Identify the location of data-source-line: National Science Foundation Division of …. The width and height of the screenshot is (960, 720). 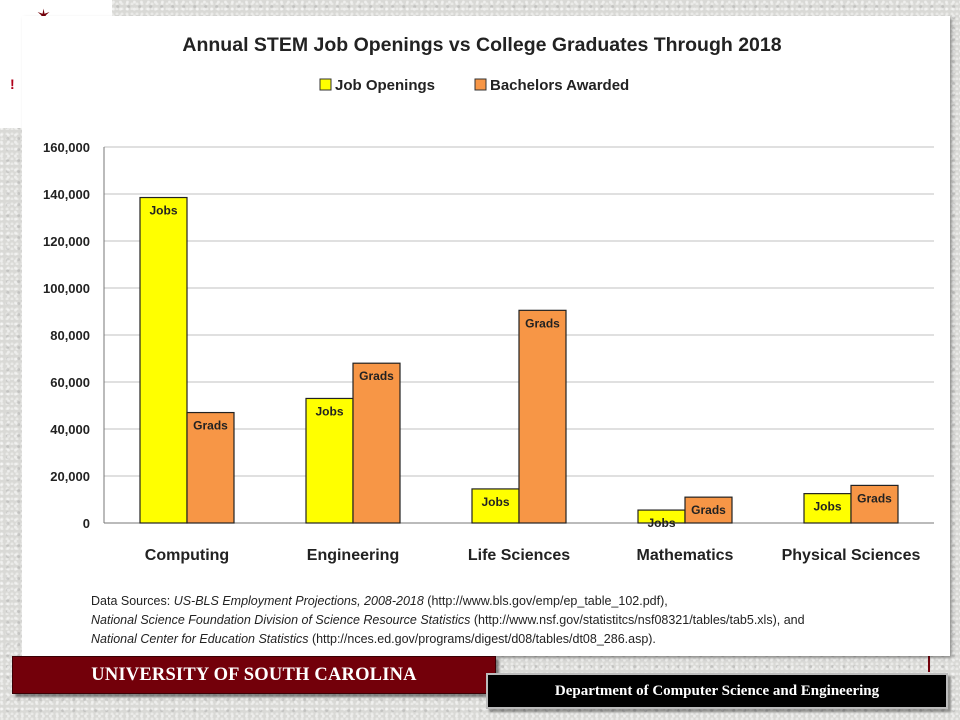
(448, 620).